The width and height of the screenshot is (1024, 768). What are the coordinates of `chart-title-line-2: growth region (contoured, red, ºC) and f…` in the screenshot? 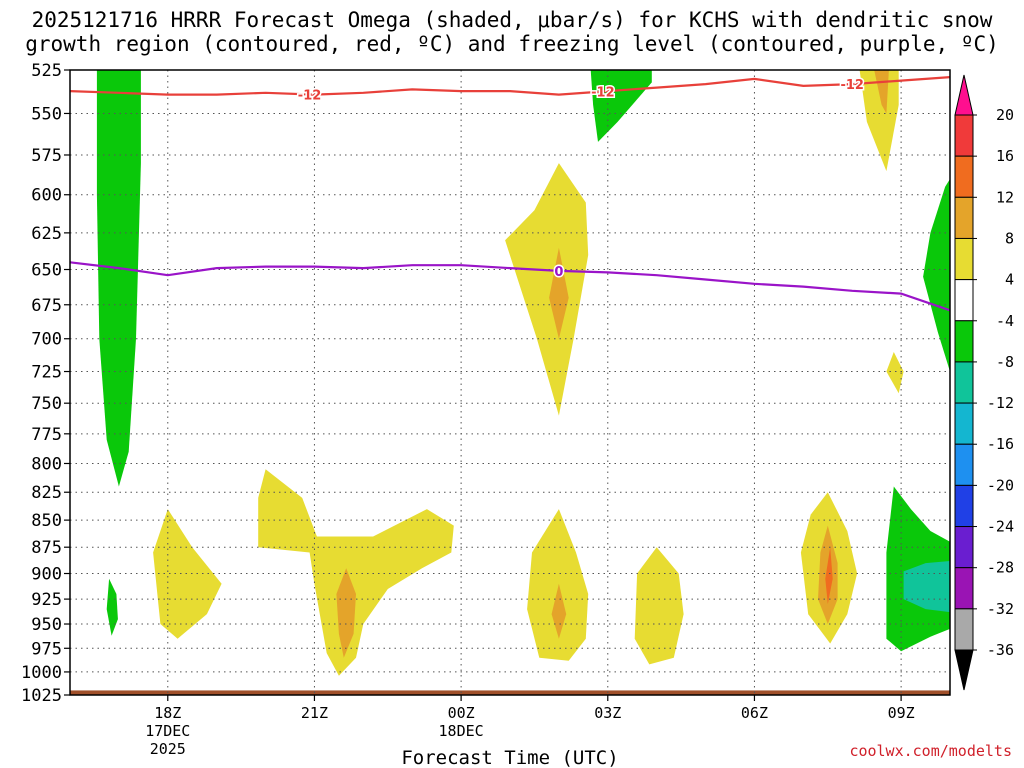 It's located at (512, 44).